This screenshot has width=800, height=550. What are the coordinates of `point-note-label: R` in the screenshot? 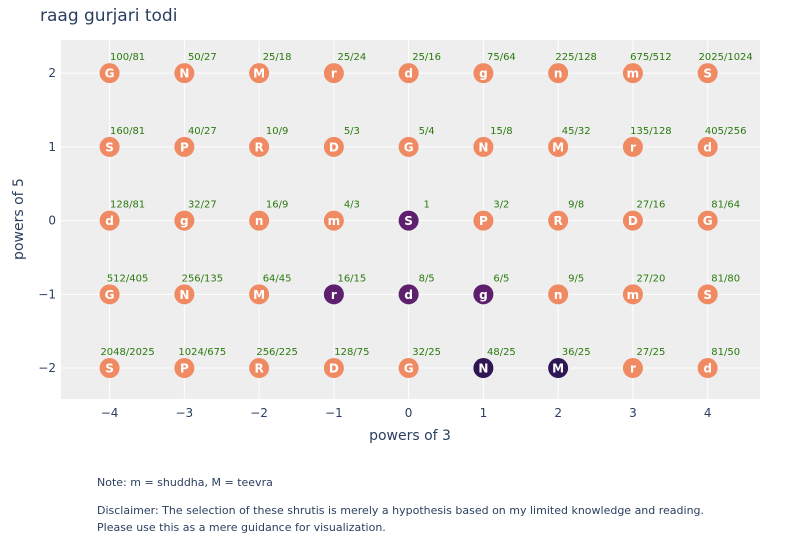 It's located at (258, 369).